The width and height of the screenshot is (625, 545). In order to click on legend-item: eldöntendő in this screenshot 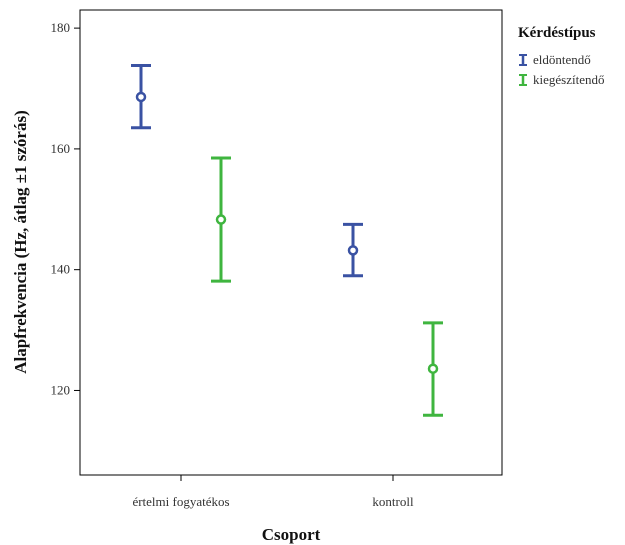, I will do `click(555, 59)`.